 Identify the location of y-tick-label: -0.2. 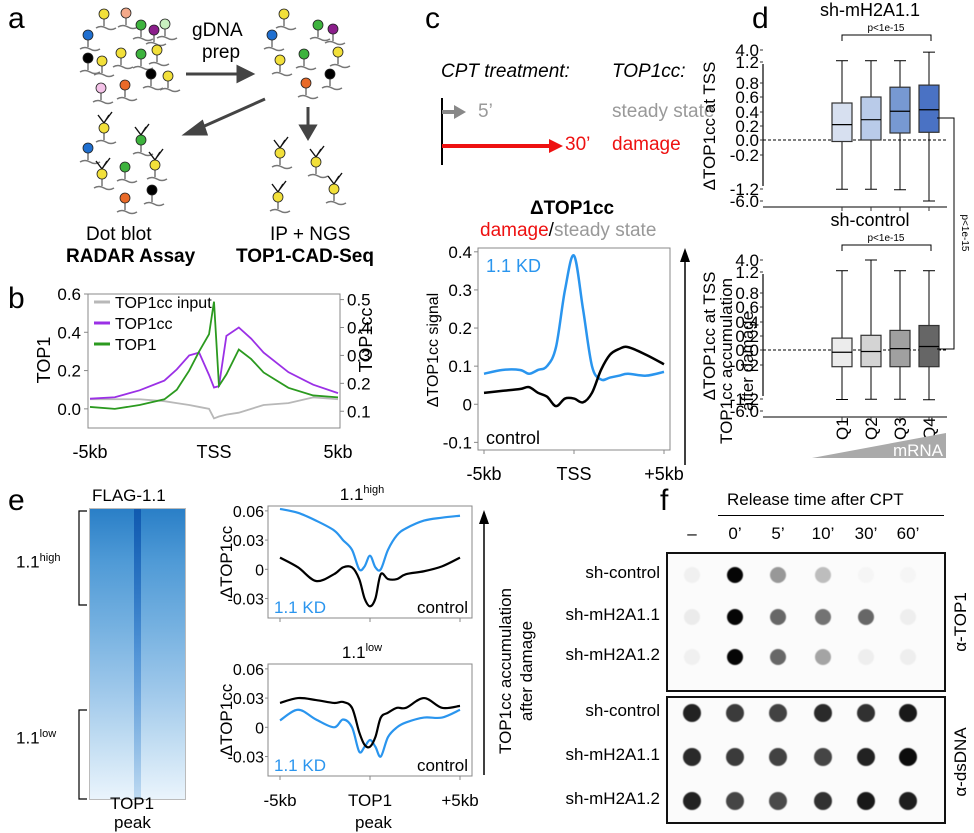
(744, 155).